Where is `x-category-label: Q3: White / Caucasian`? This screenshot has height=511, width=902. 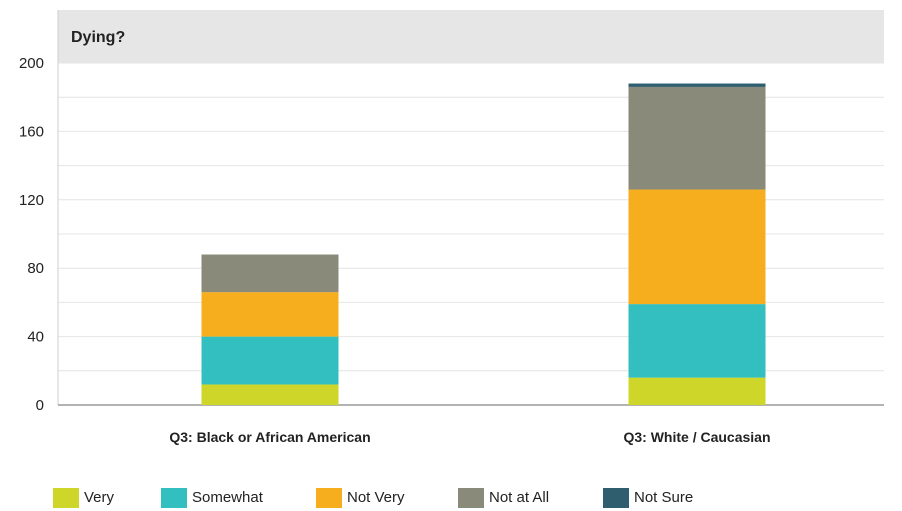 x-category-label: Q3: White / Caucasian is located at coordinates (696, 437).